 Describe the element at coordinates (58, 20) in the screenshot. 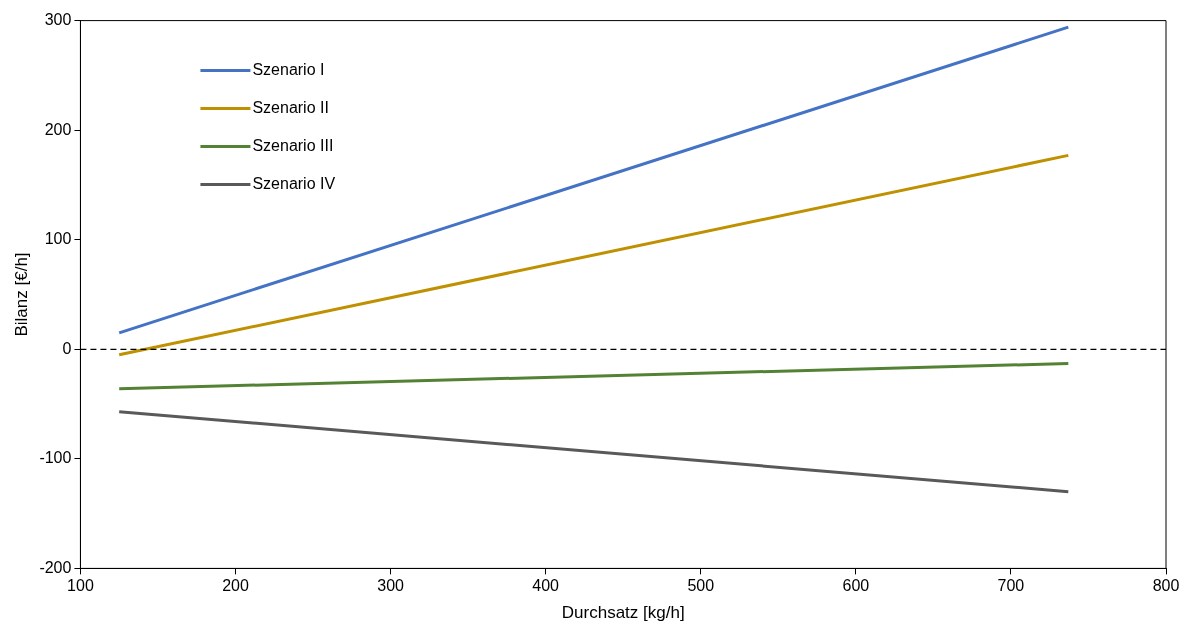

I see `y-tick-label: 300` at that location.